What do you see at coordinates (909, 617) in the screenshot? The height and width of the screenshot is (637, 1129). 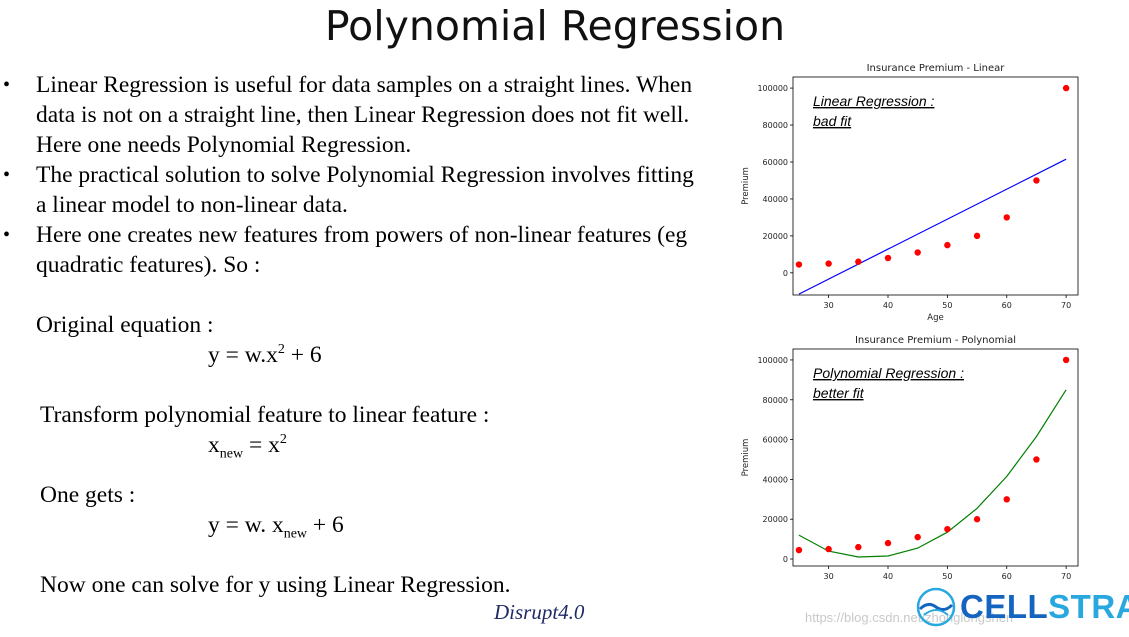 I see `watermark: https://blog.csdn.net/zhonglongshen` at bounding box center [909, 617].